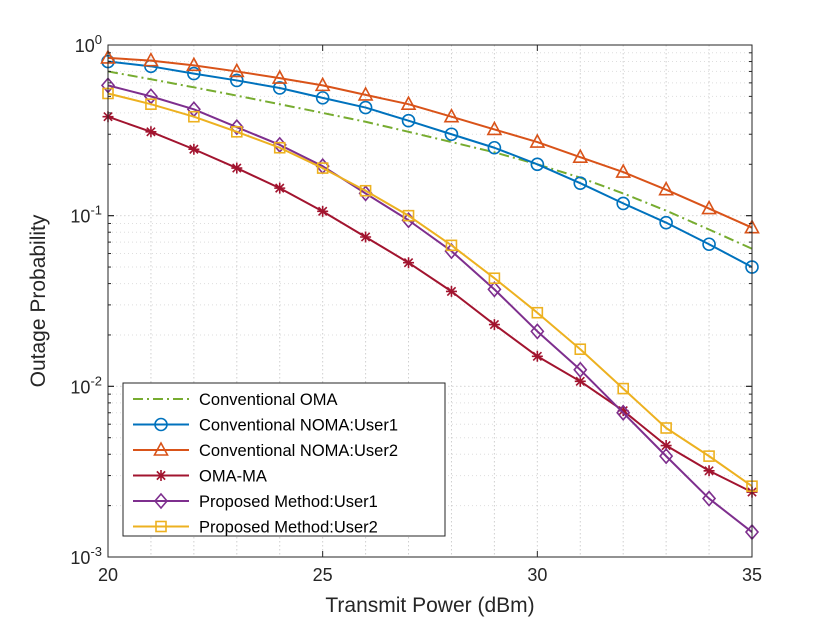 The width and height of the screenshot is (830, 623). What do you see at coordinates (38, 300) in the screenshot?
I see `y-axis-label: Outage Probability` at bounding box center [38, 300].